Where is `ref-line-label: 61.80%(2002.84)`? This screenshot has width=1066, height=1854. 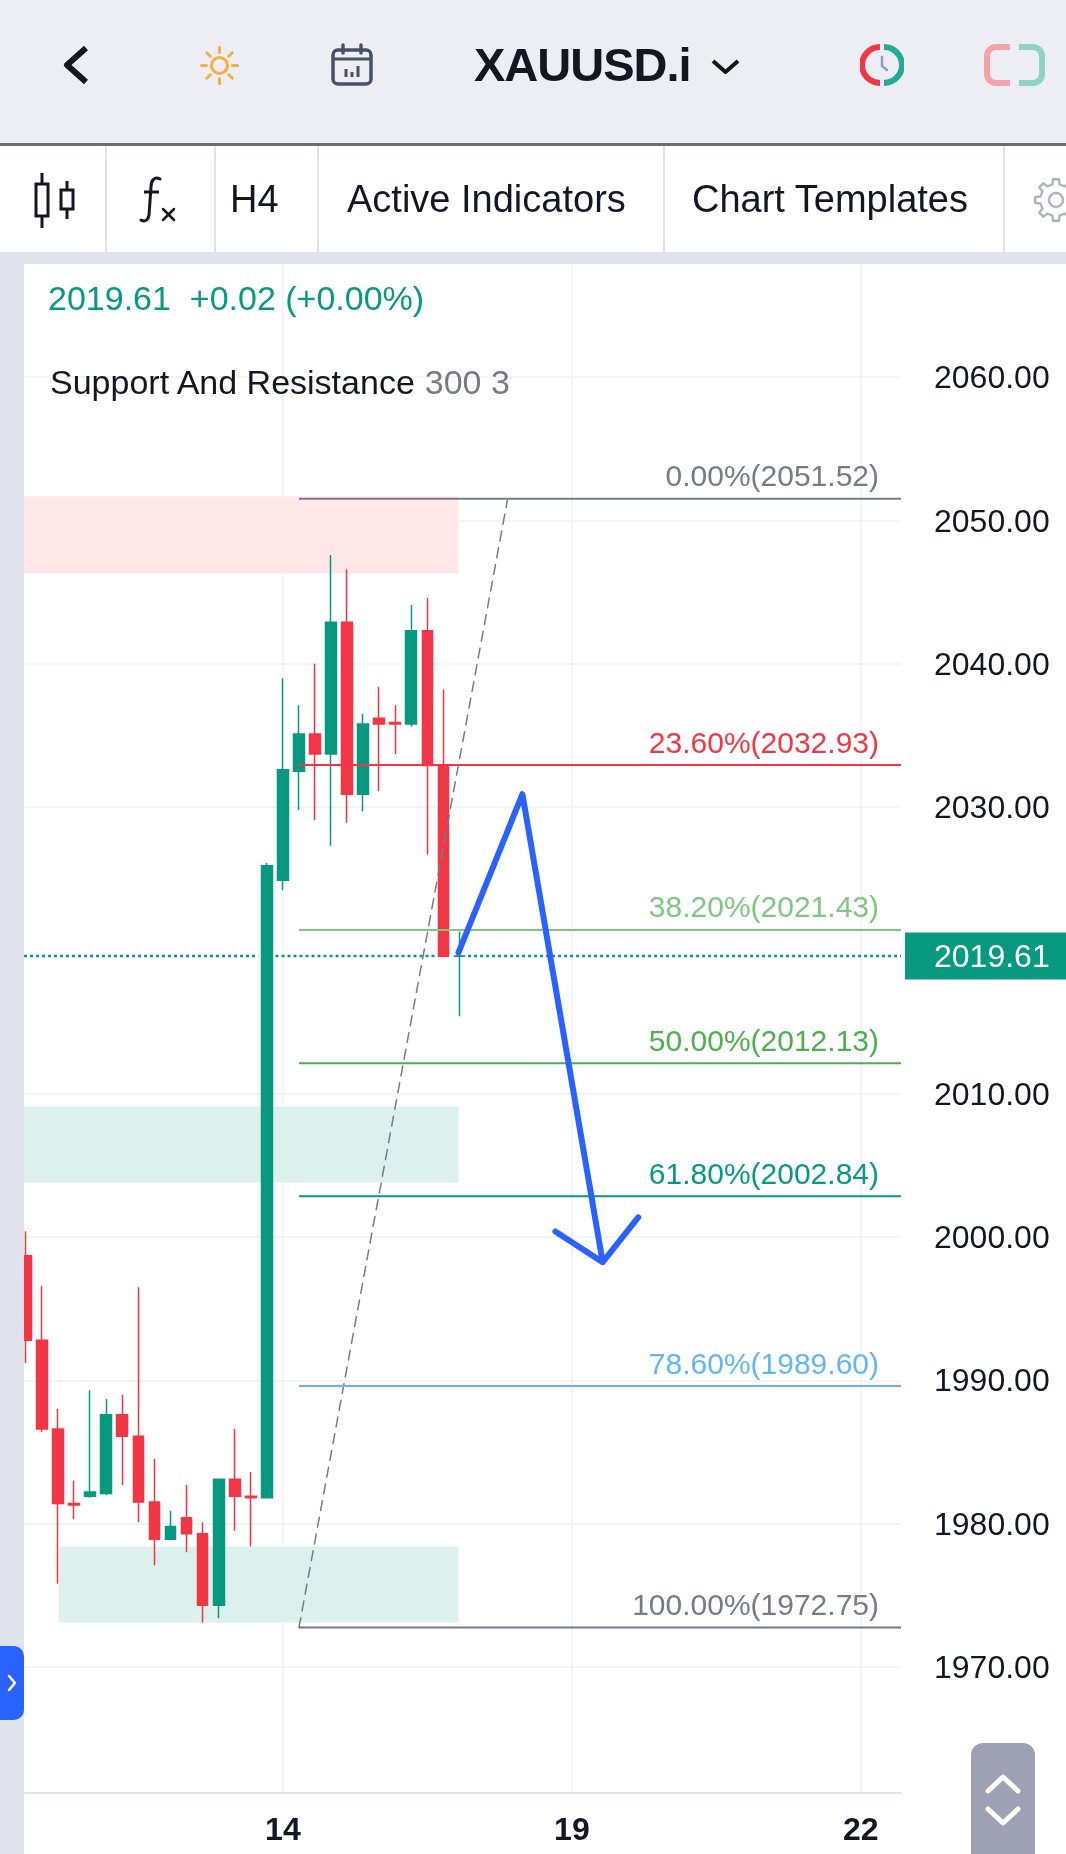 ref-line-label: 61.80%(2002.84) is located at coordinates (763, 1173).